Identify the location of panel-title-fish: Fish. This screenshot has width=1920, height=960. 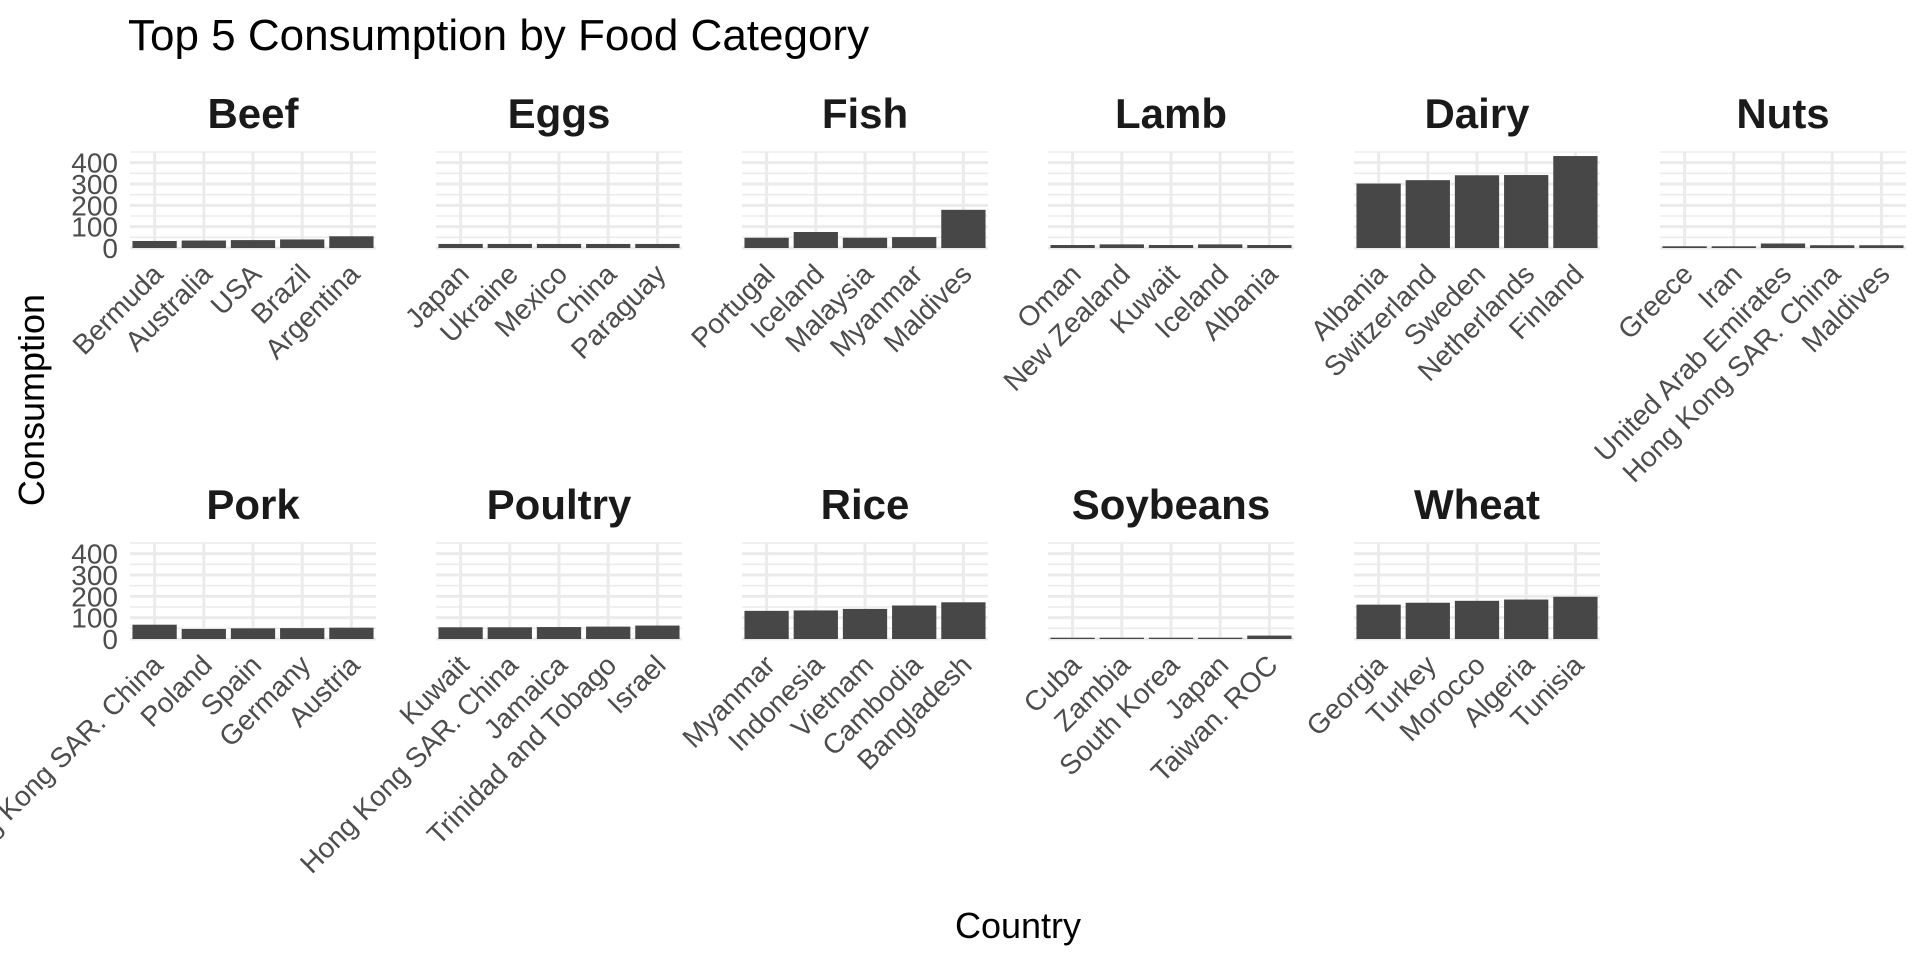
(865, 113).